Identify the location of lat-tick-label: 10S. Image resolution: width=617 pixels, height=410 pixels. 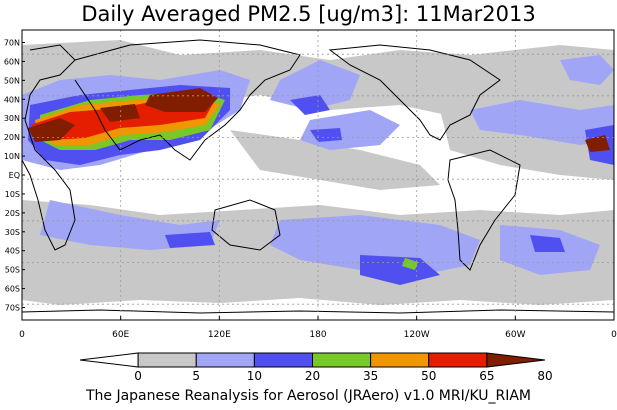
(12, 194).